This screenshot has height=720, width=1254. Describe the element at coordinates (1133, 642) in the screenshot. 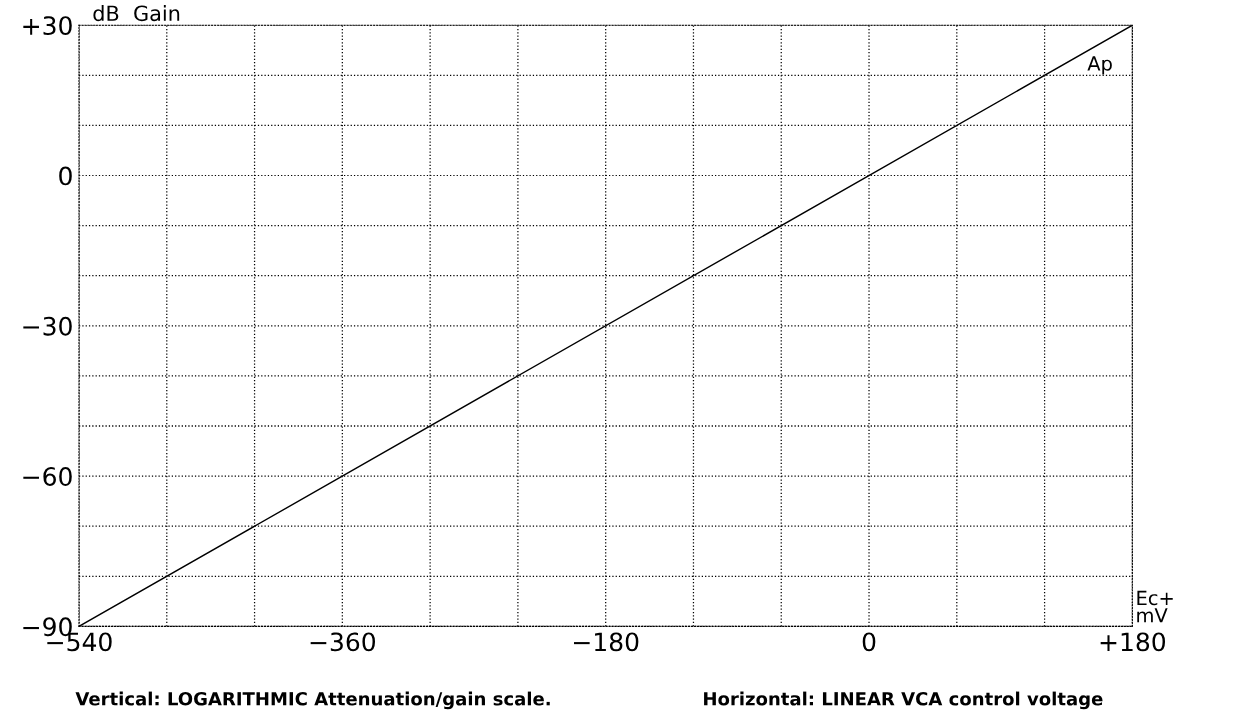

I see `x-tick-label: +180` at that location.